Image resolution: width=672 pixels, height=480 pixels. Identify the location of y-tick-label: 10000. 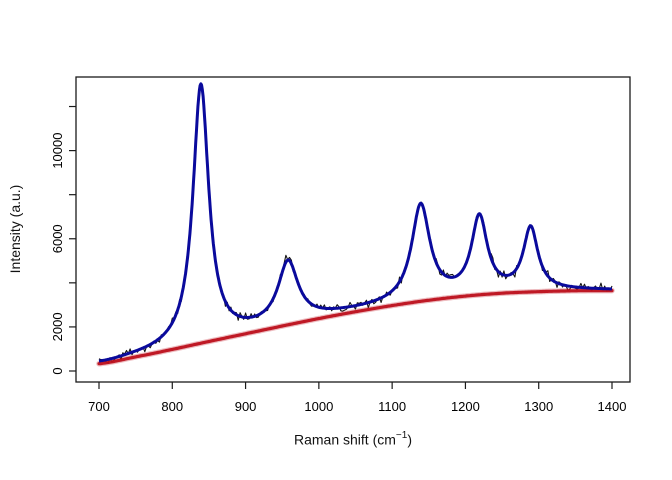
(57, 151).